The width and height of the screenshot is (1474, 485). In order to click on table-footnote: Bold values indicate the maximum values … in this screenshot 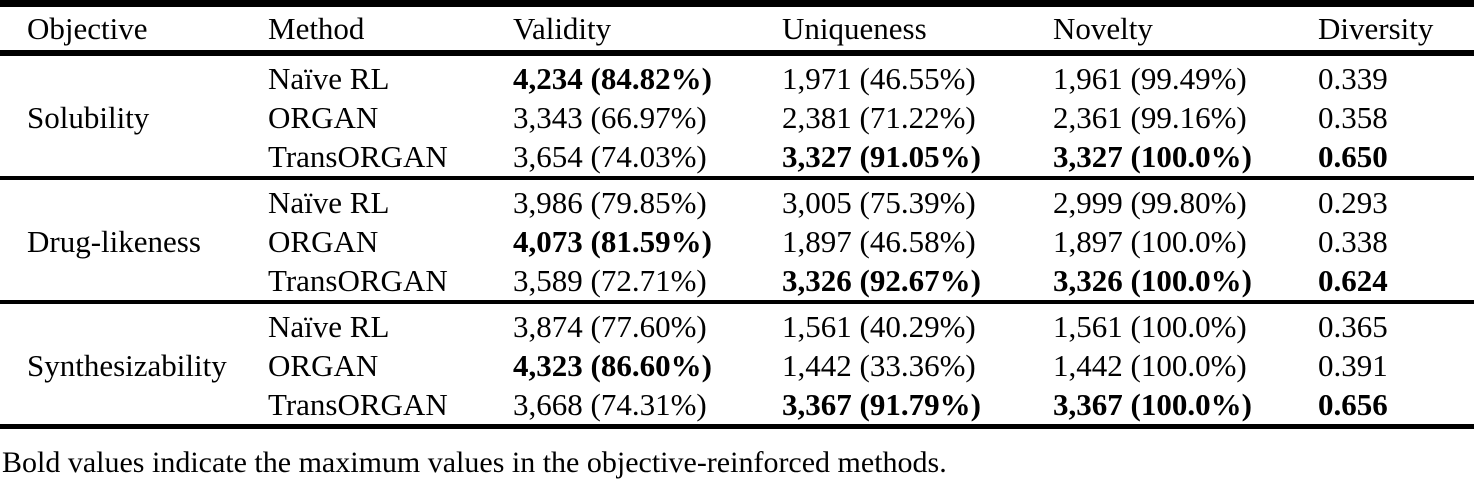, I will do `click(474, 462)`.